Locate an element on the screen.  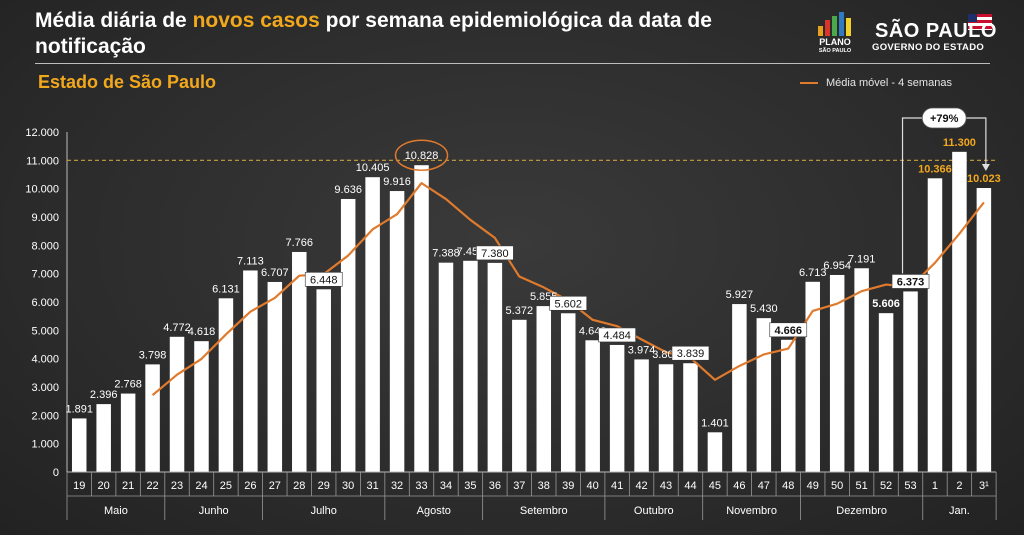
data-label: 11.300 is located at coordinates (959, 143).